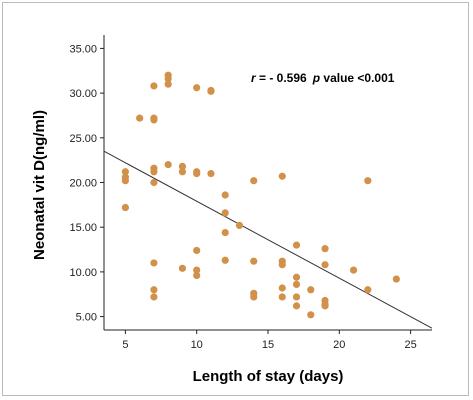 The height and width of the screenshot is (400, 473). Describe the element at coordinates (86, 318) in the screenshot. I see `y-tick-label: 5.00` at that location.